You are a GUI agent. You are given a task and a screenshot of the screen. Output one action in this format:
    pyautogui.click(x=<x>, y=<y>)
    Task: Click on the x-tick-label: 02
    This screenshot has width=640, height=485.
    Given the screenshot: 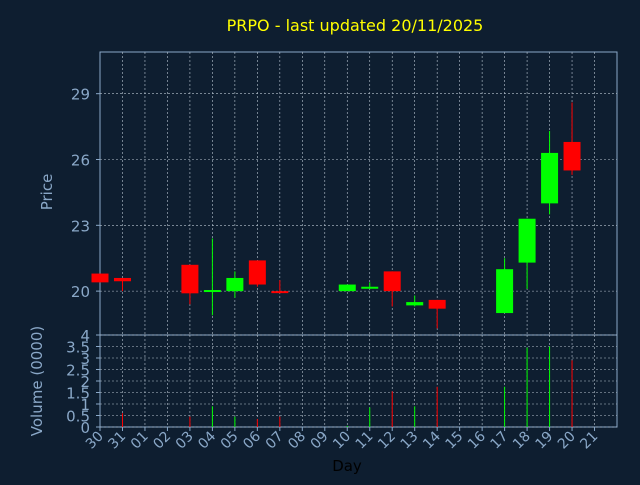 What is the action you would take?
    pyautogui.click(x=162, y=441)
    